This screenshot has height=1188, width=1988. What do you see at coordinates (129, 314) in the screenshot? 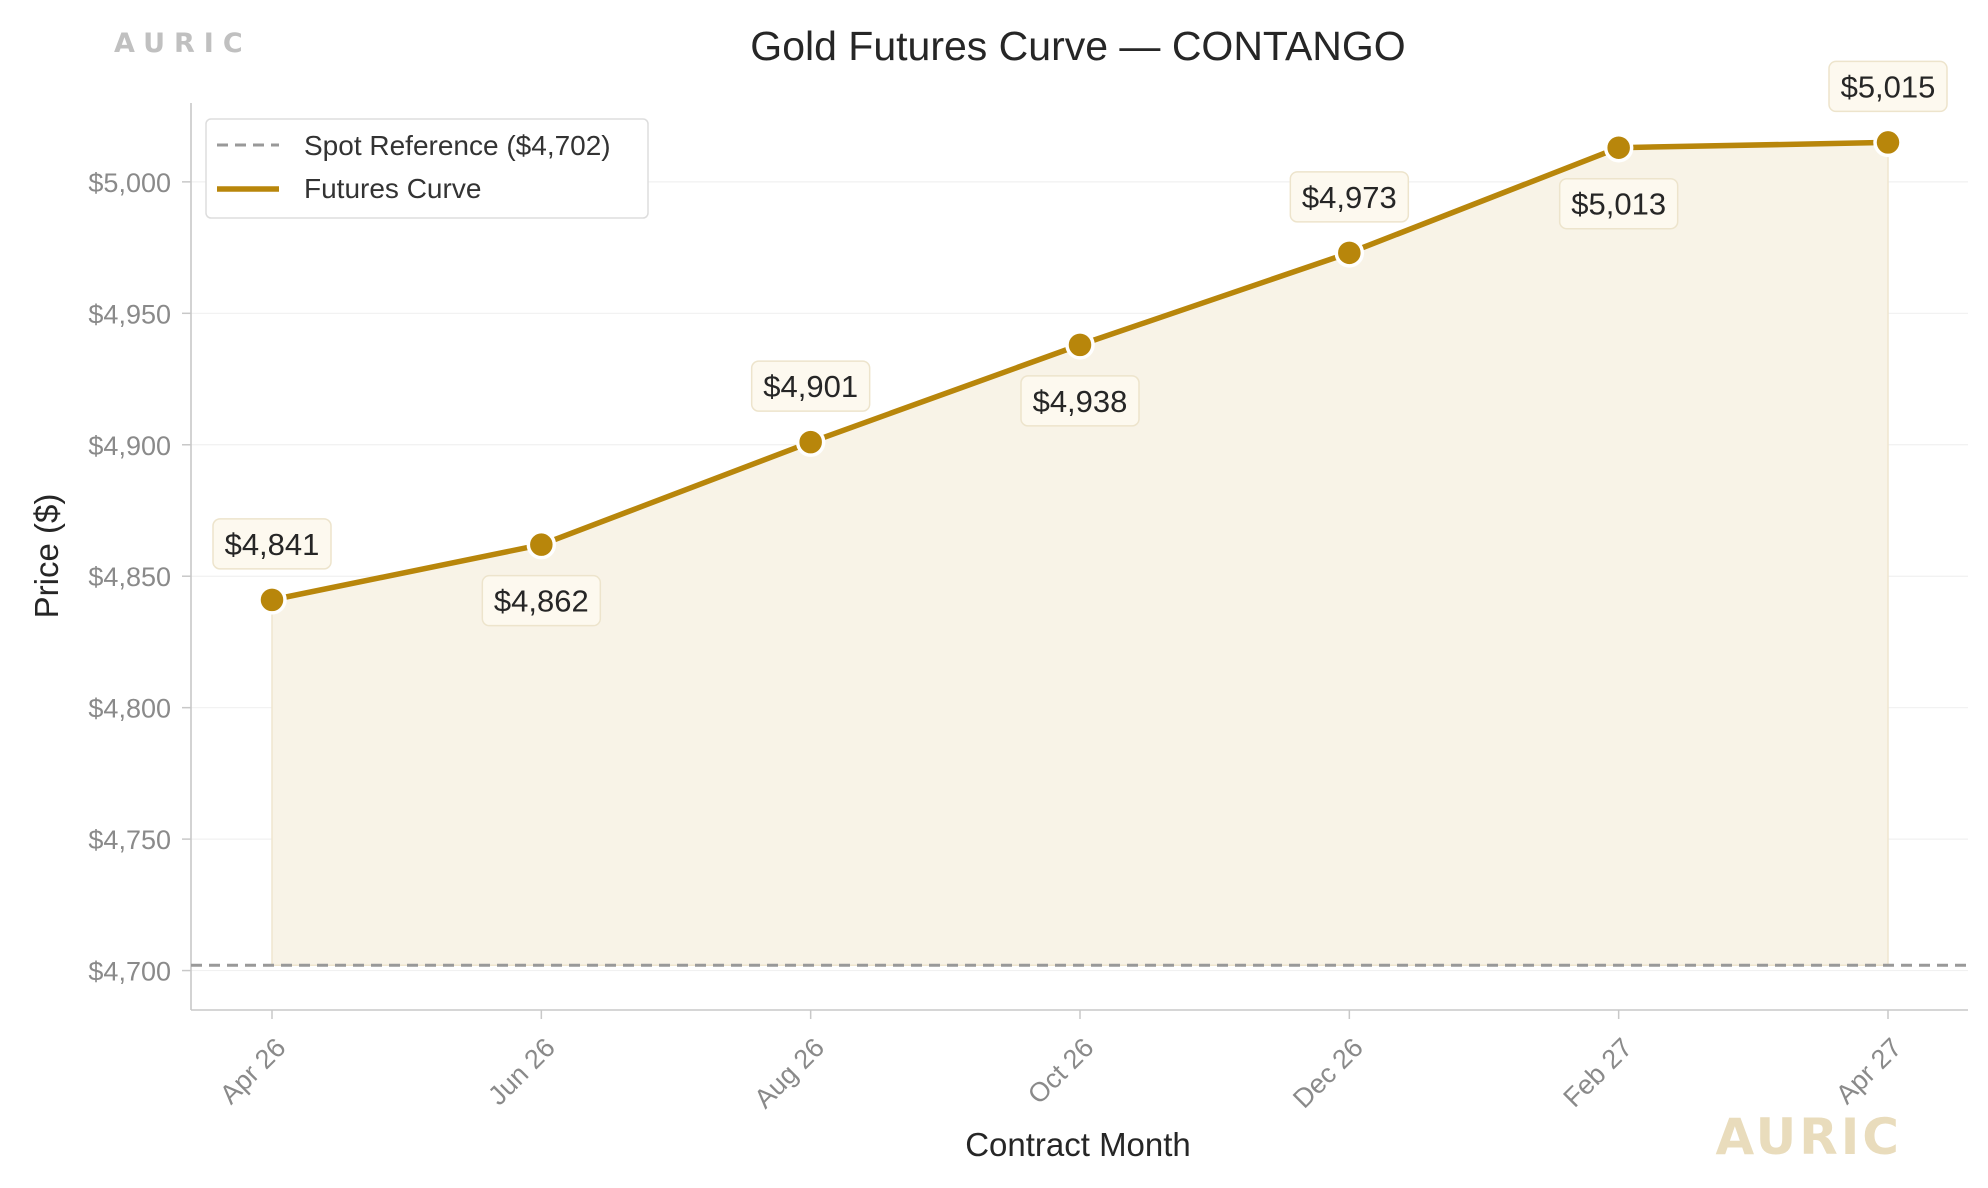
I see `y-tick-label: $4,950` at bounding box center [129, 314].